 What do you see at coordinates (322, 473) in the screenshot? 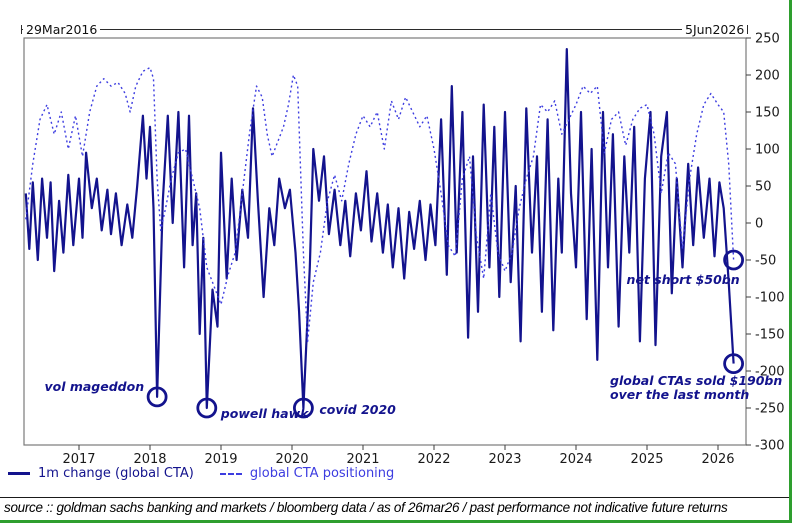
I see `legend-label-positioning: global CTA positioning` at bounding box center [322, 473].